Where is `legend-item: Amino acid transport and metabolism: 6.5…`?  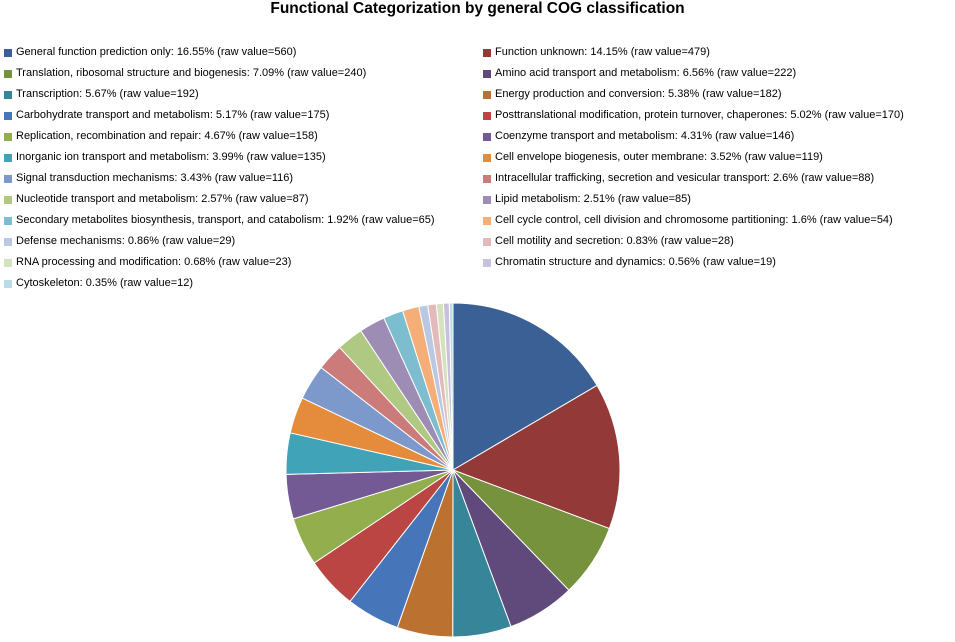 legend-item: Amino acid transport and metabolism: 6.5… is located at coordinates (639, 73).